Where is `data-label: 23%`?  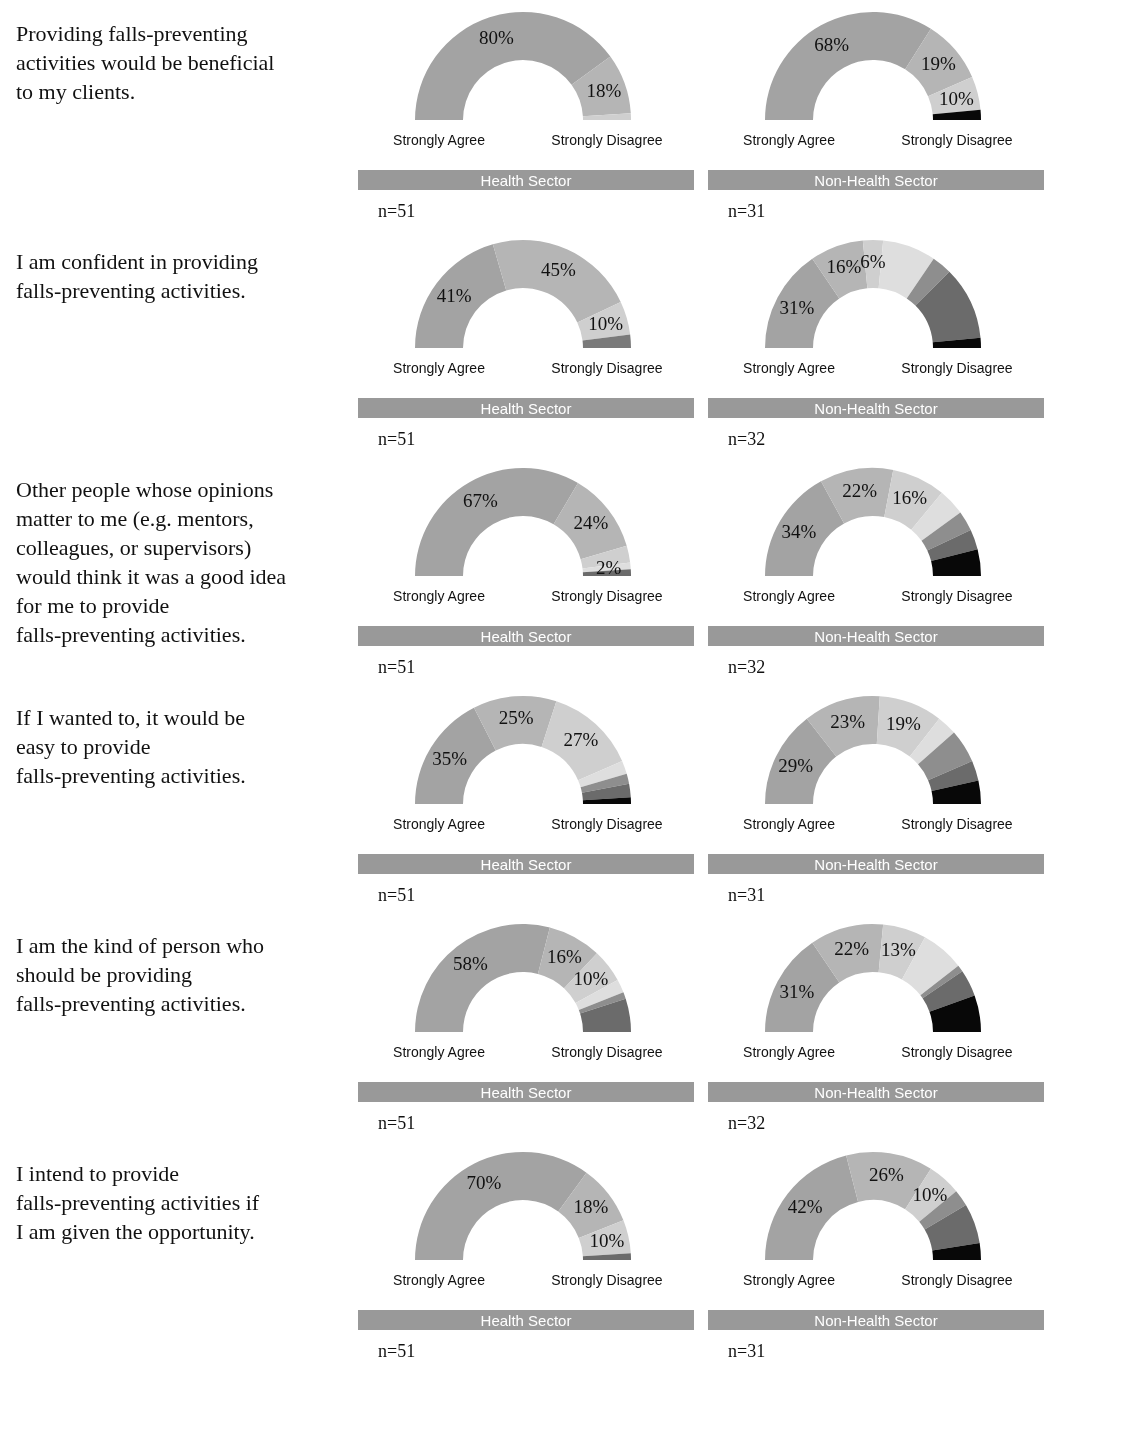 data-label: 23% is located at coordinates (848, 721).